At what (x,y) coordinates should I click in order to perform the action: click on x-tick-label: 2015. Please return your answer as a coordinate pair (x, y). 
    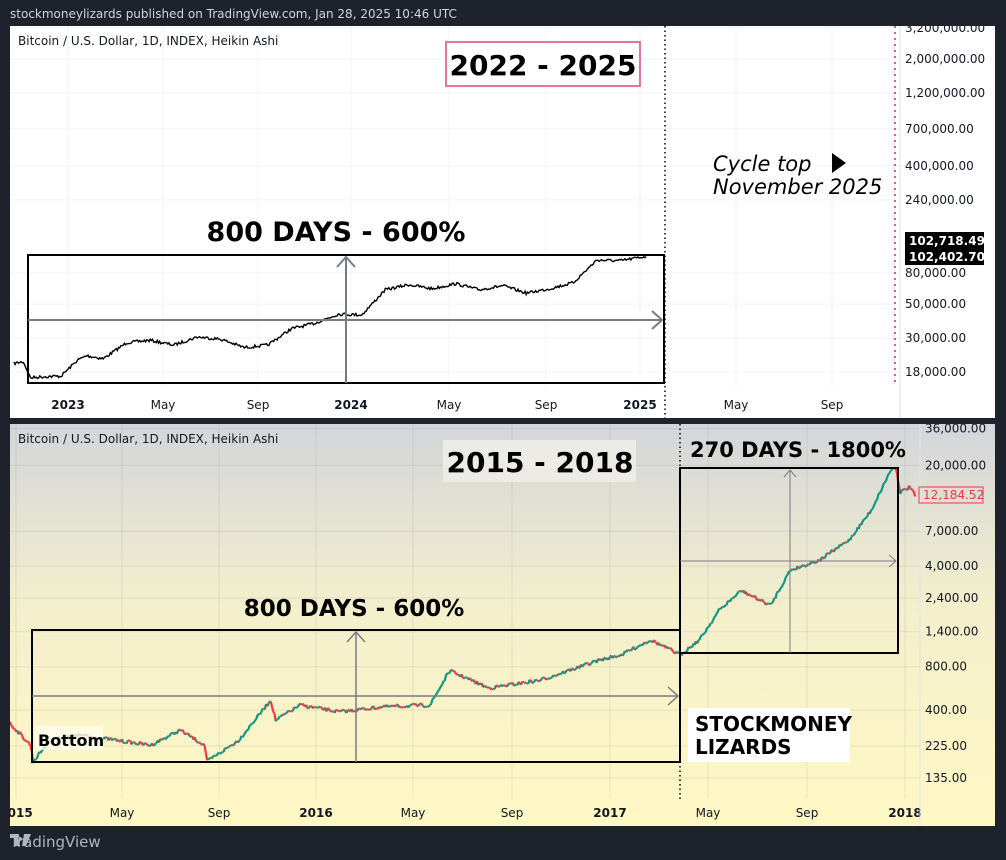
    Looking at the image, I should click on (21, 813).